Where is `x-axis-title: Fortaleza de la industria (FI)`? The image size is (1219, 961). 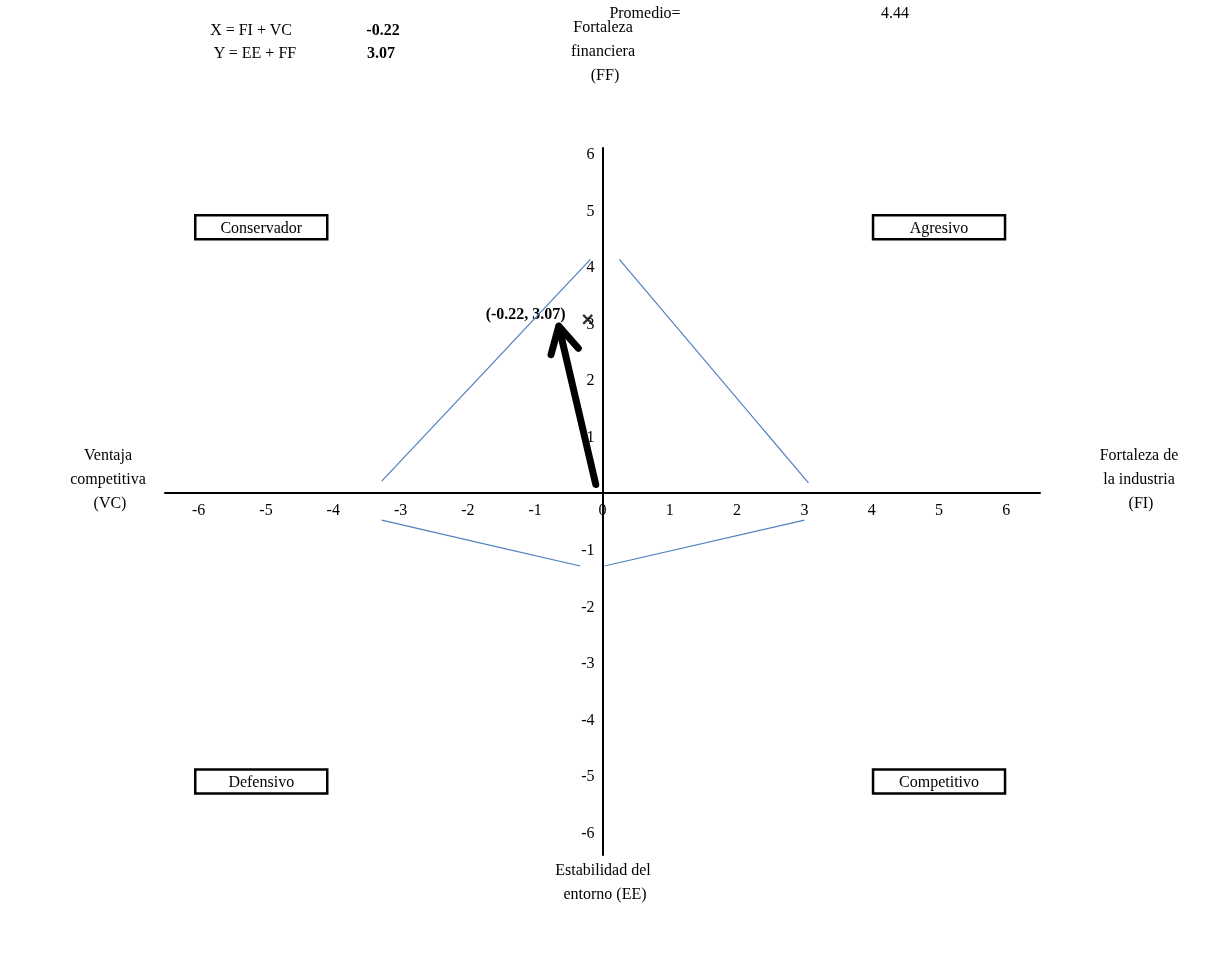 x-axis-title: Fortaleza de la industria (FI) is located at coordinates (1141, 478).